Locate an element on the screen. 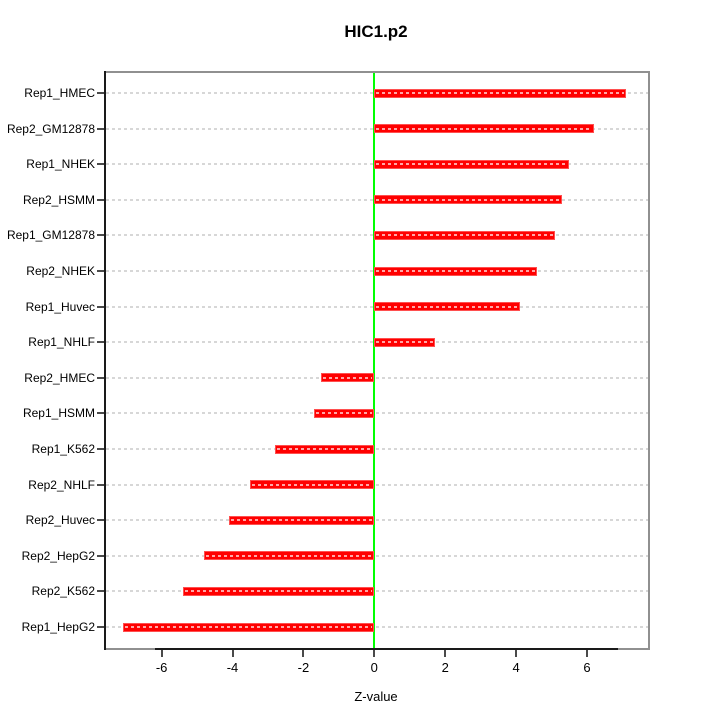  y-category-label: Rep1_HepG2 is located at coordinates (58, 627).